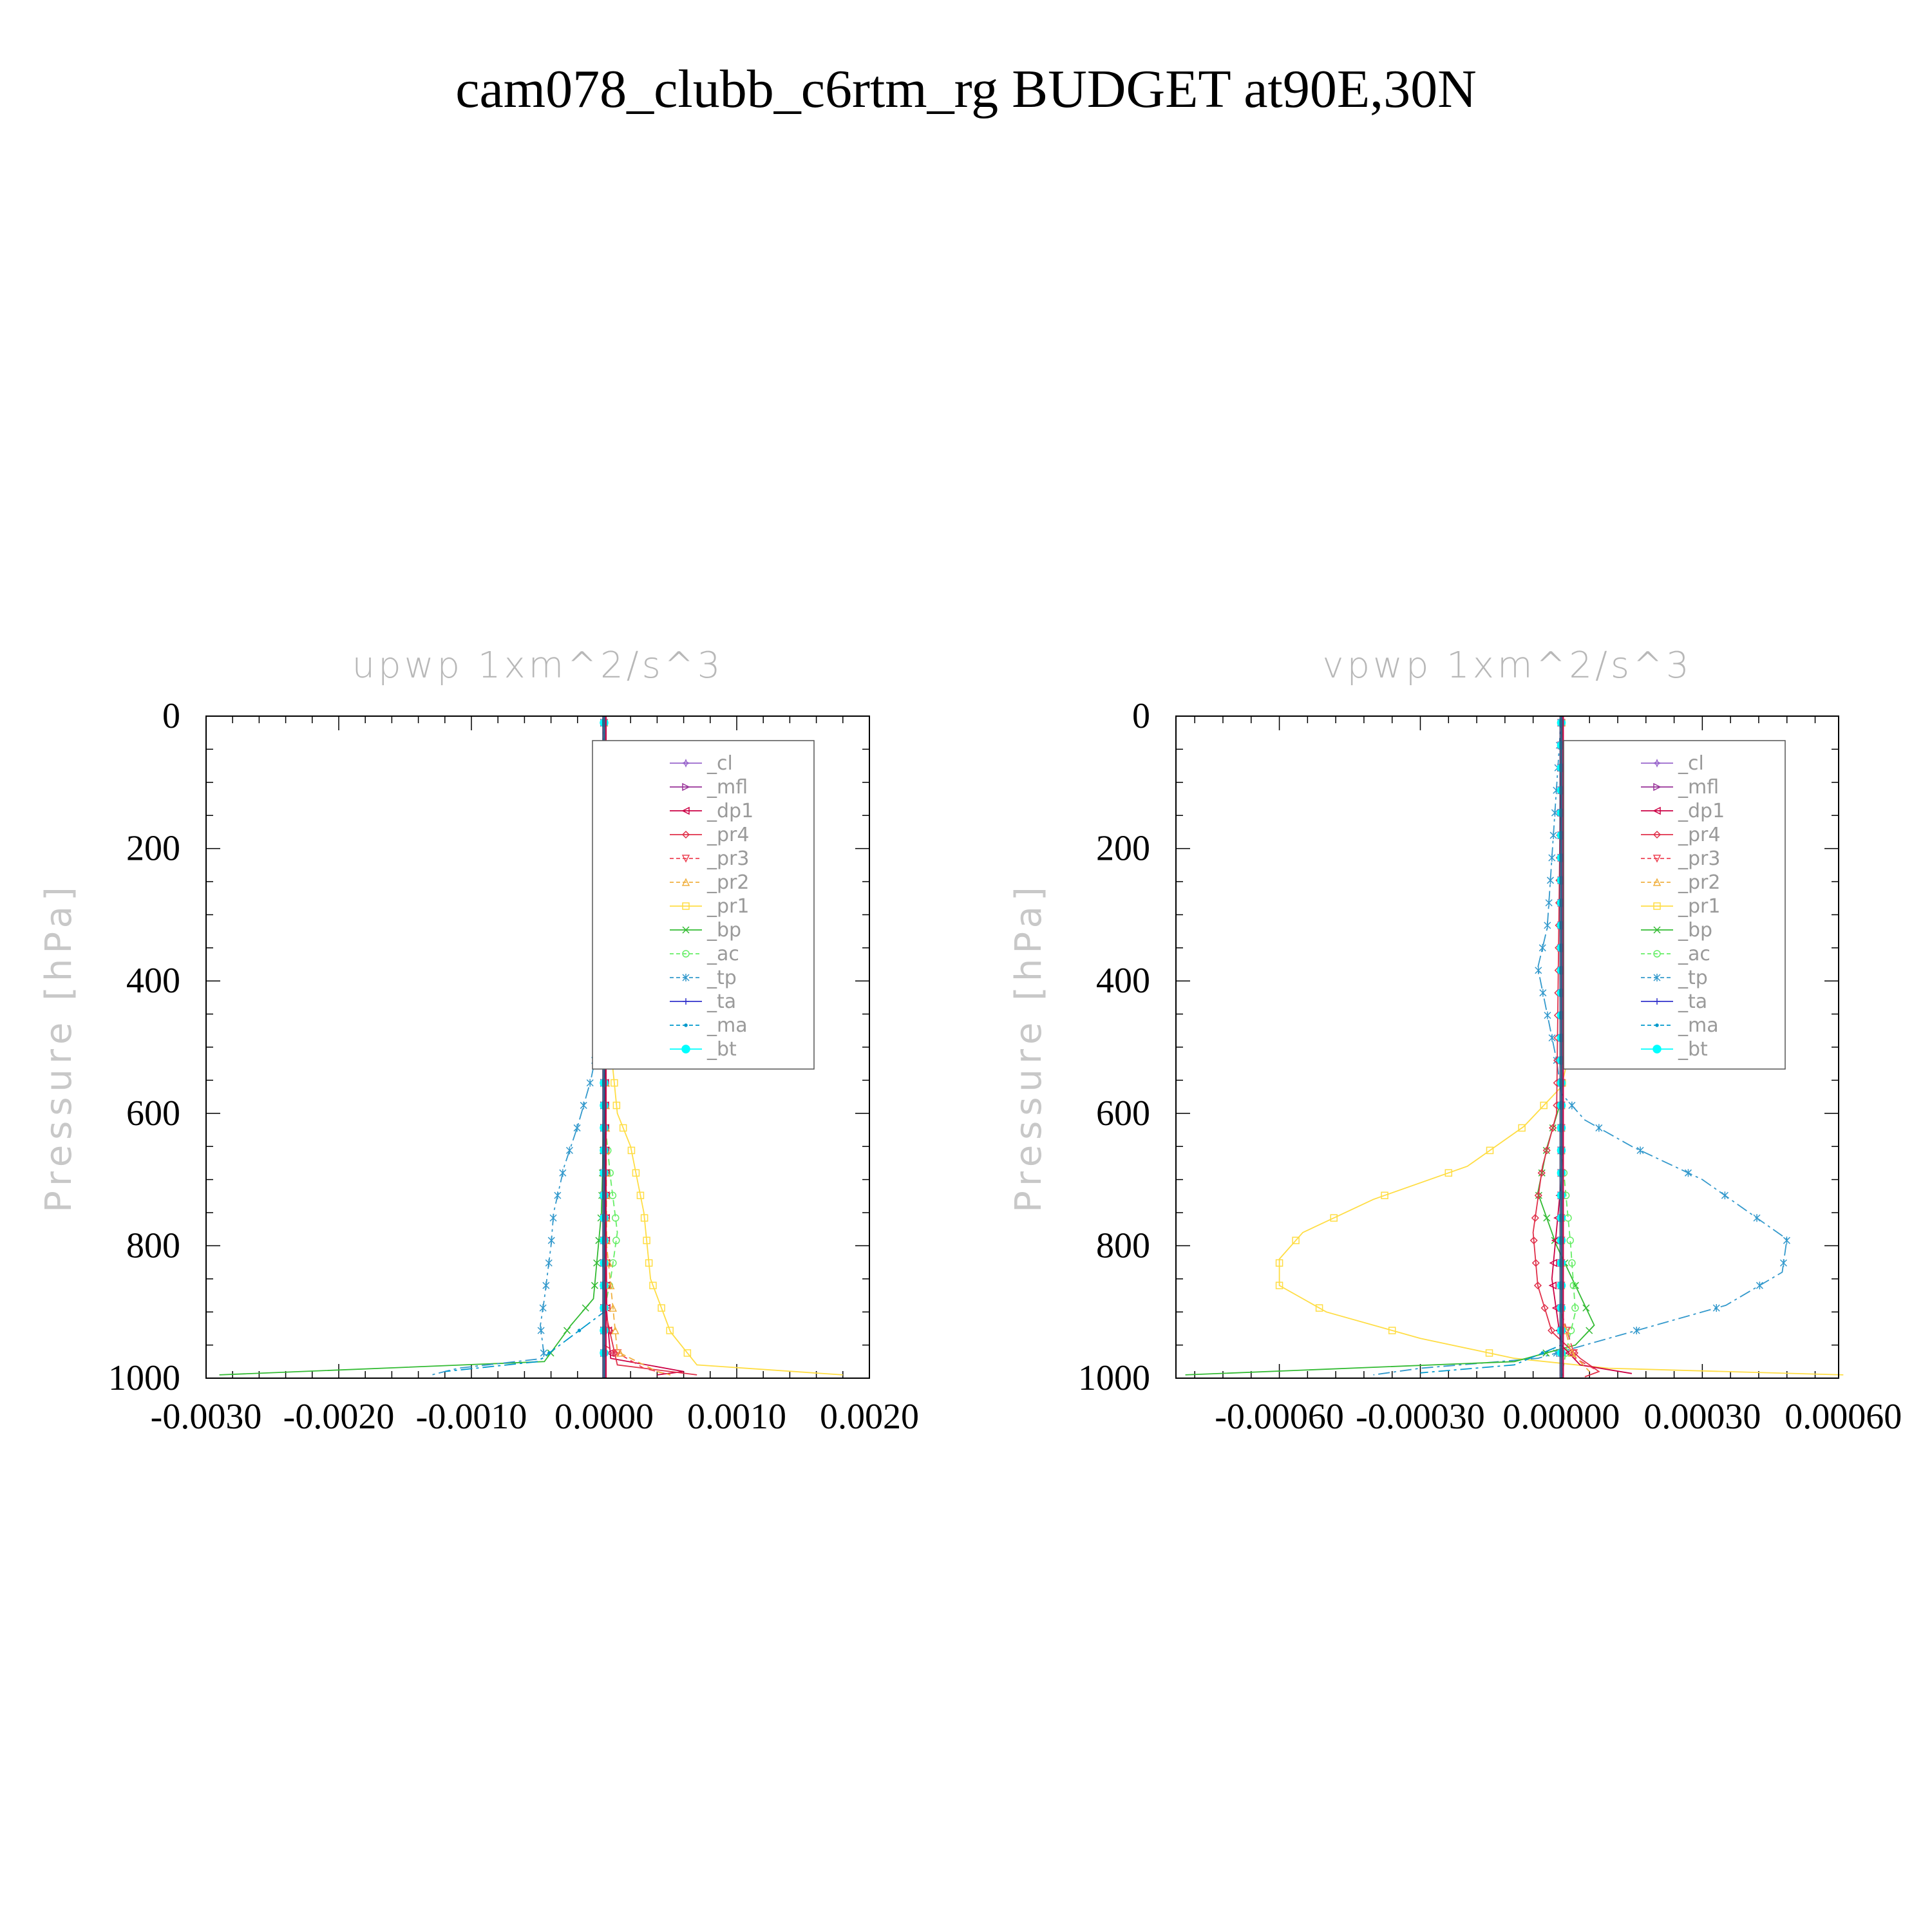 This screenshot has height=1932, width=1932. What do you see at coordinates (685, 763) in the screenshot?
I see `legend-marker-cl` at bounding box center [685, 763].